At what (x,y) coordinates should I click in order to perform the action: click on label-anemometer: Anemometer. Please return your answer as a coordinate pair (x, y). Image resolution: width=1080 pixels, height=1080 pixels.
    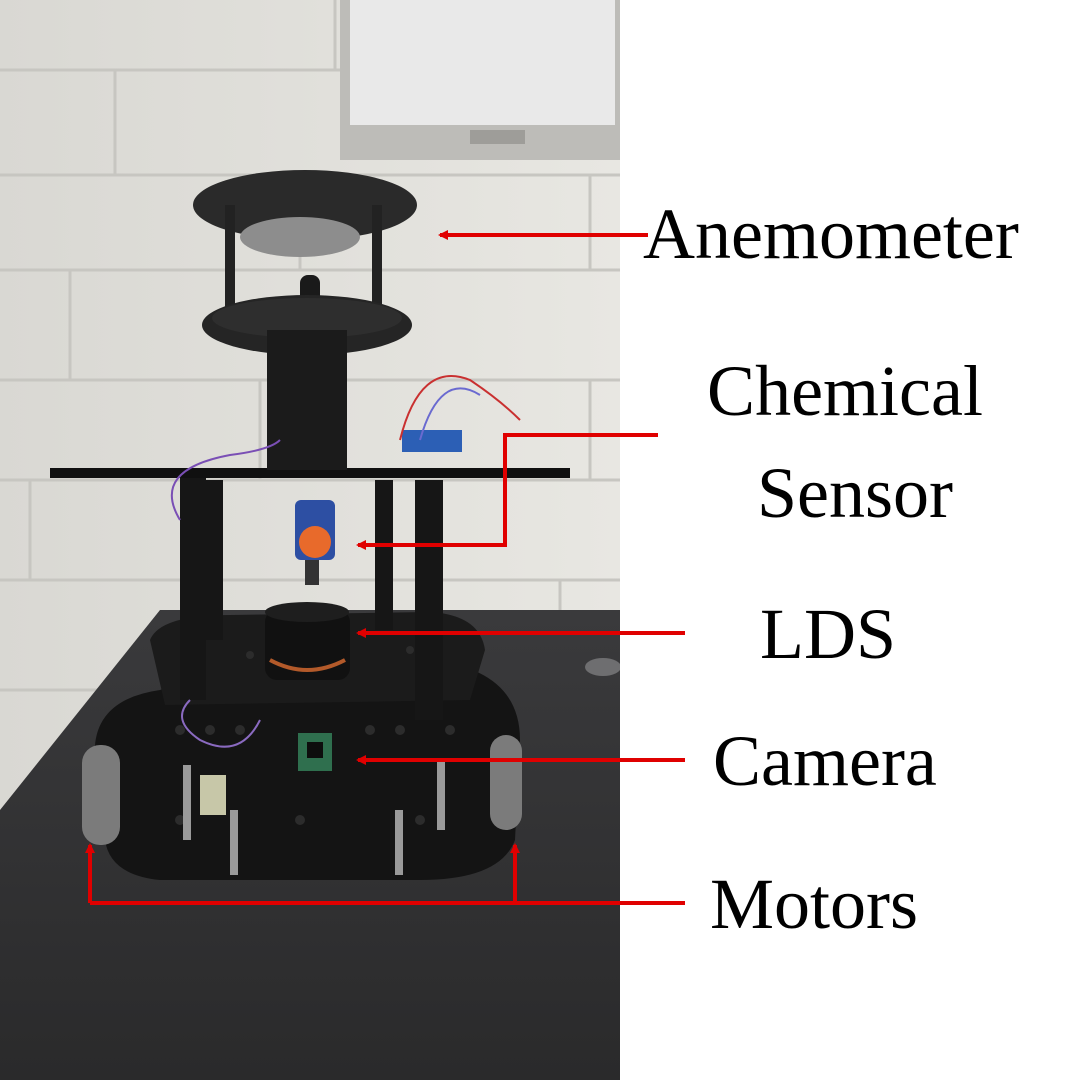
    Looking at the image, I should click on (831, 234).